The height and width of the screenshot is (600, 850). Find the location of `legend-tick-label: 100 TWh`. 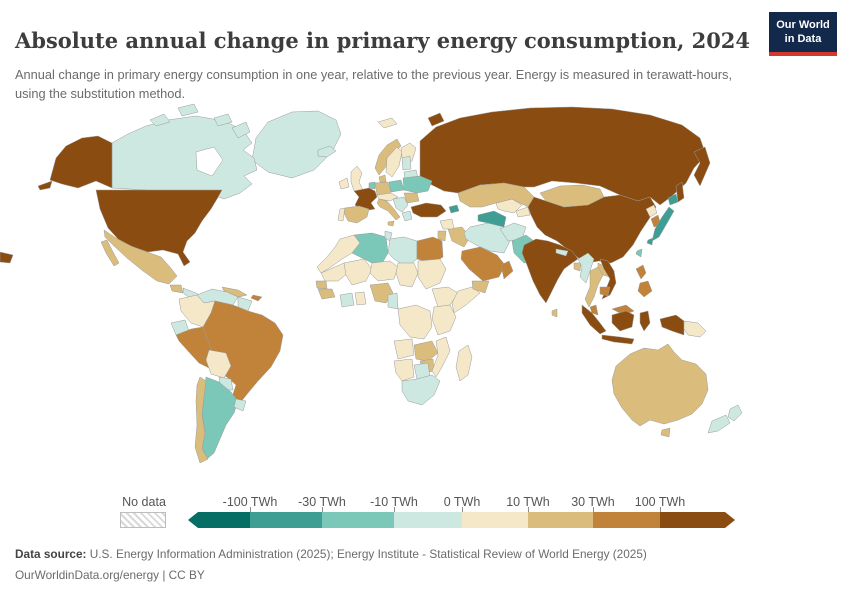

legend-tick-label: 100 TWh is located at coordinates (660, 502).